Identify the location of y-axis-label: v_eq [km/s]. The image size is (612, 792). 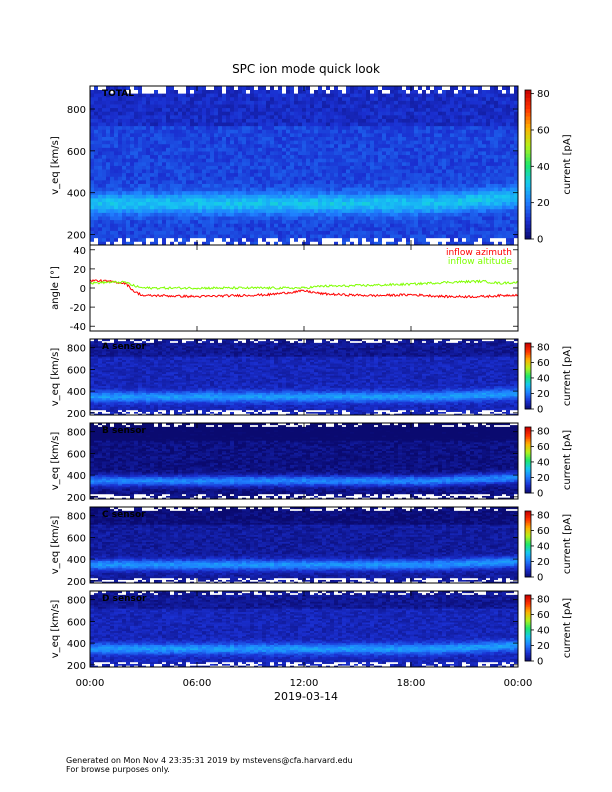
(55, 165).